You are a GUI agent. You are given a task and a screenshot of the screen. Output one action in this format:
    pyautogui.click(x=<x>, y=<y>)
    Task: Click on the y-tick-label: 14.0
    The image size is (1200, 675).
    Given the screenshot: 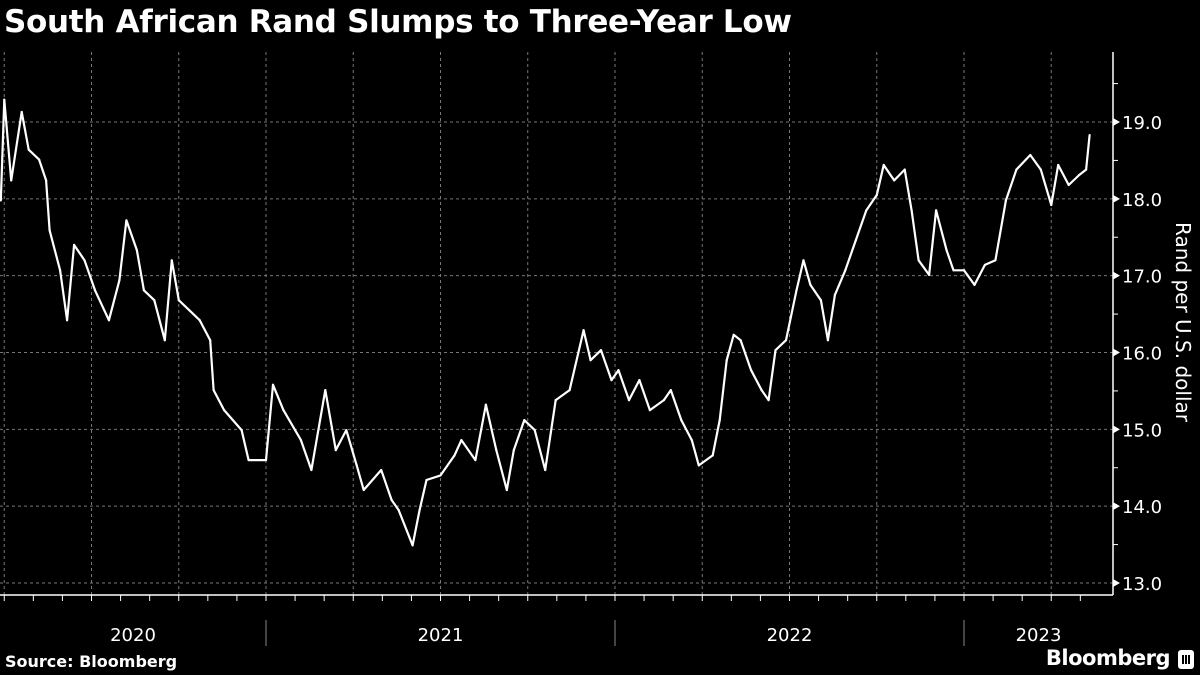 What is the action you would take?
    pyautogui.click(x=1142, y=507)
    